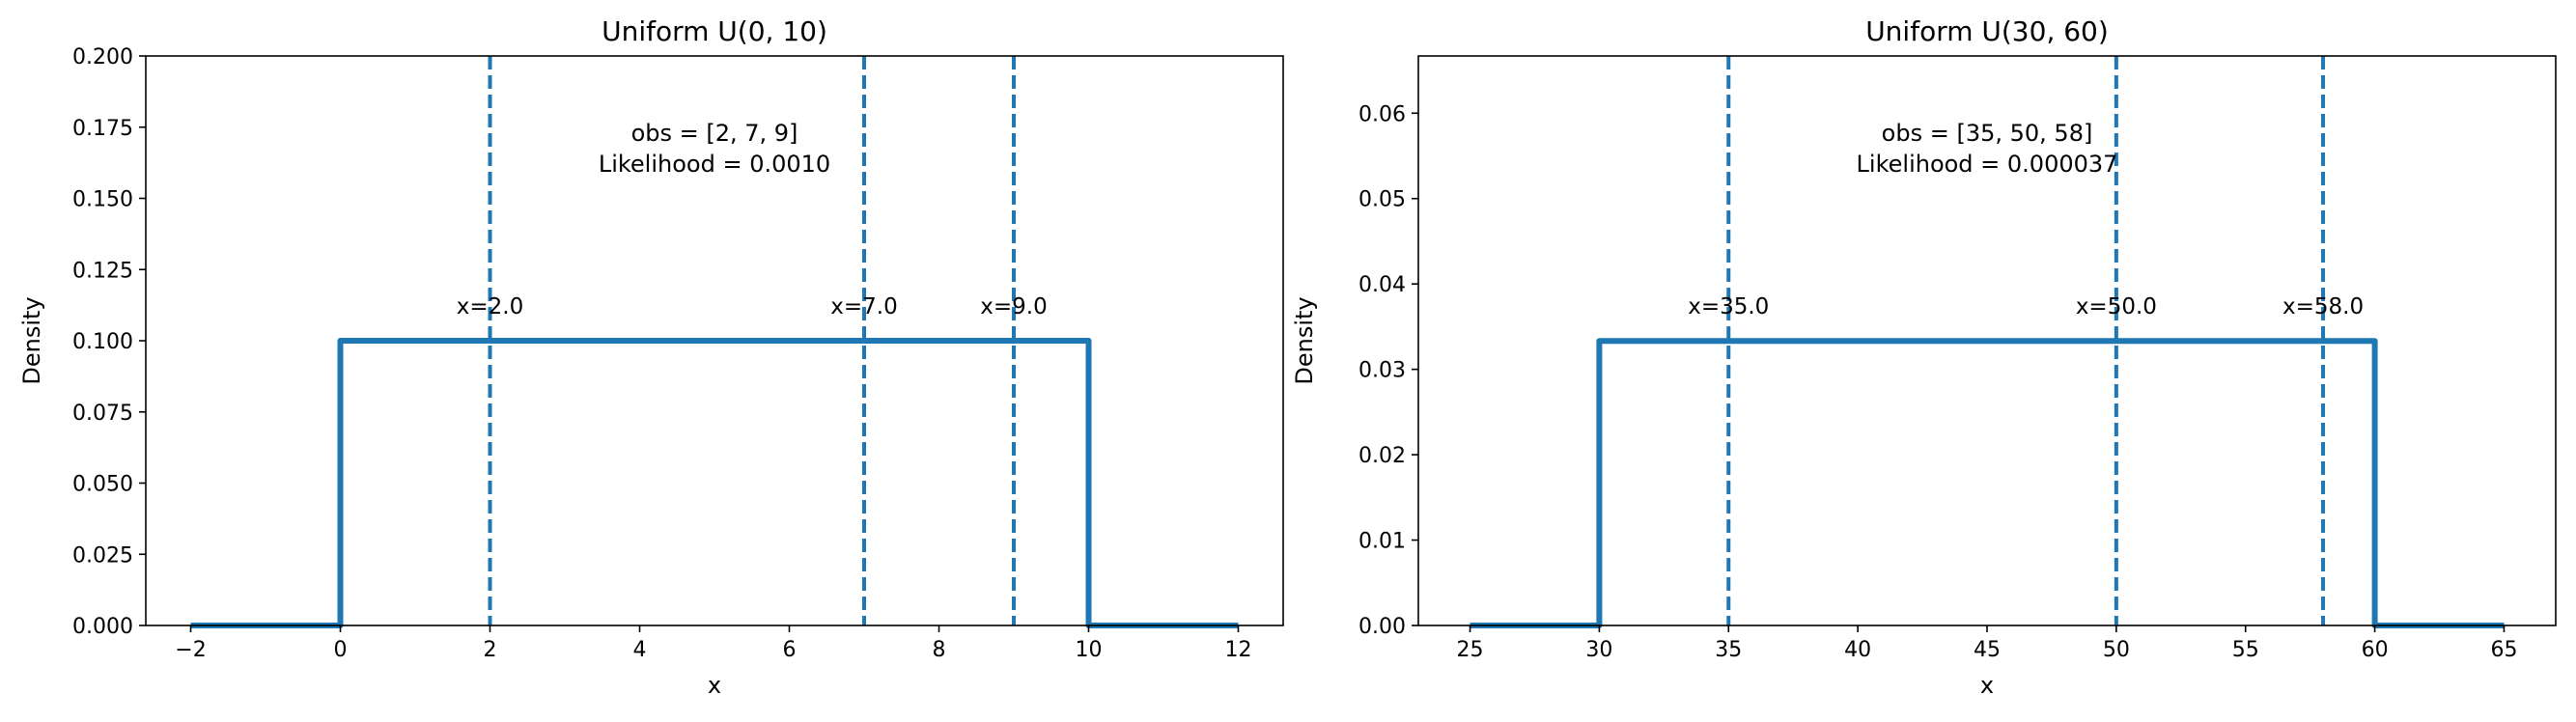 This screenshot has width=2576, height=722. I want to click on chart2-y-axis-label: Density, so click(1305, 340).